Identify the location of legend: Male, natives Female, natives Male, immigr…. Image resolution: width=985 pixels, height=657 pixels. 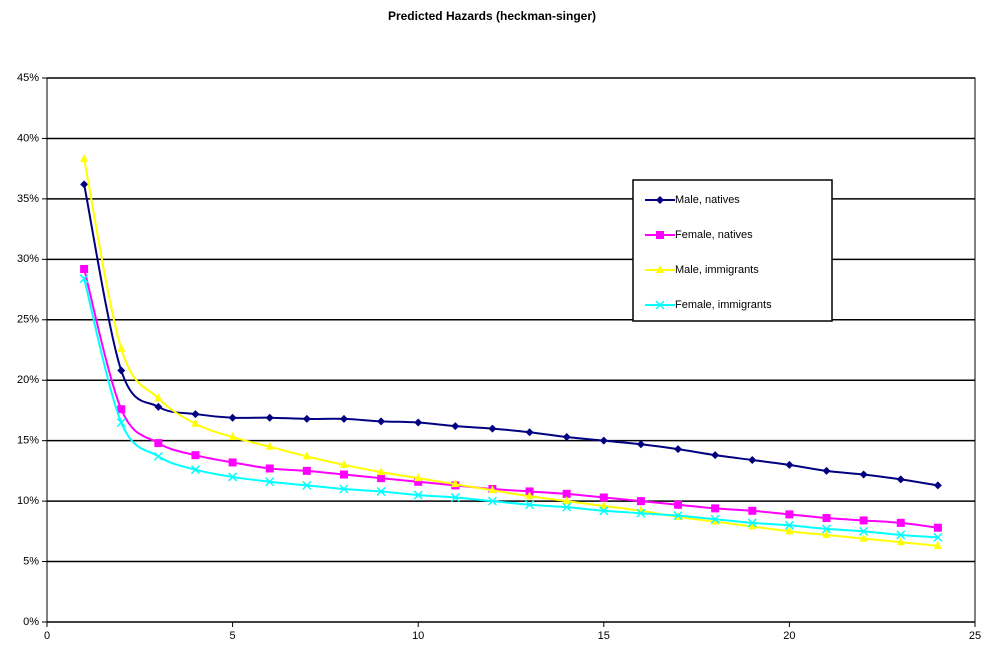
(732, 250).